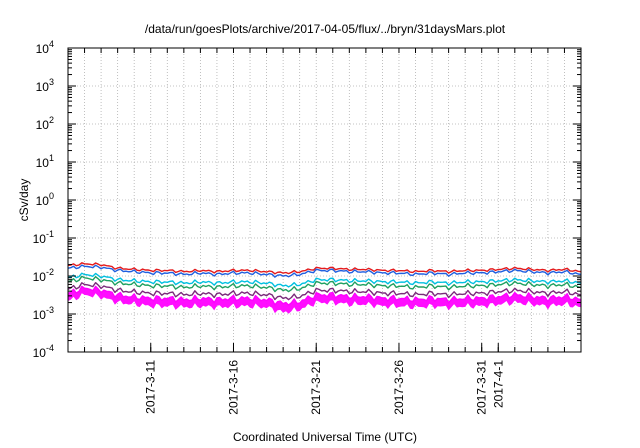 The width and height of the screenshot is (640, 448). What do you see at coordinates (316, 387) in the screenshot?
I see `x-tick-label: 2017-3-21` at bounding box center [316, 387].